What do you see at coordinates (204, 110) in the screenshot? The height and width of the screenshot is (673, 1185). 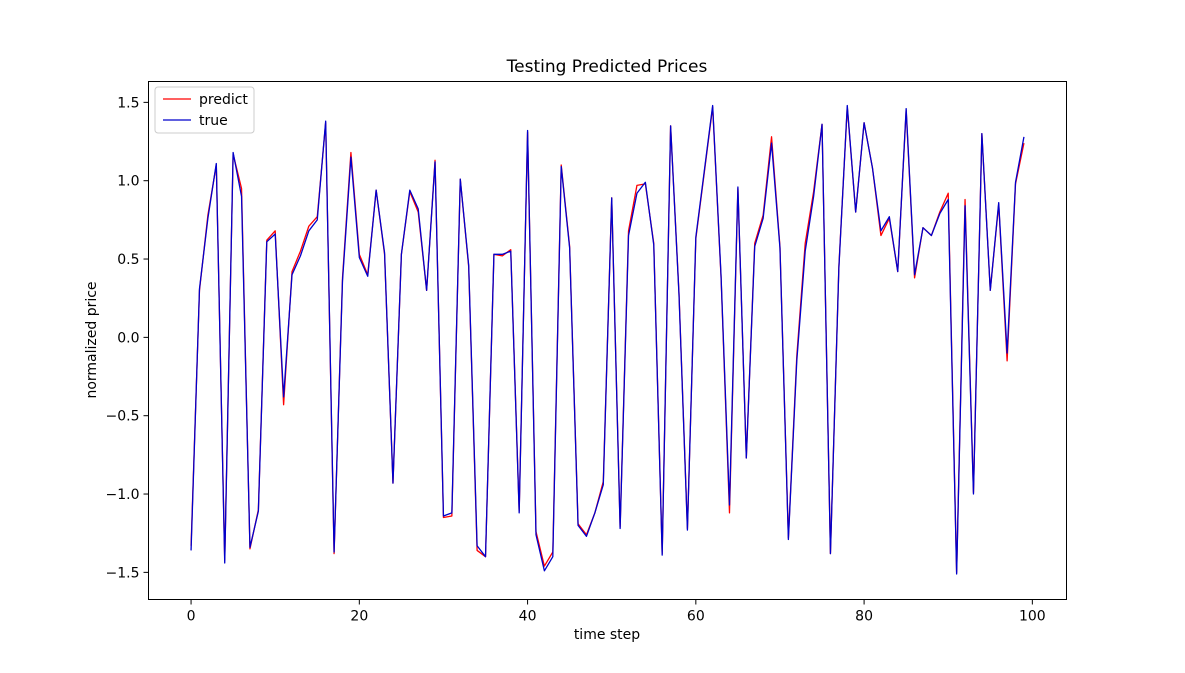 I see `legend: predict true` at bounding box center [204, 110].